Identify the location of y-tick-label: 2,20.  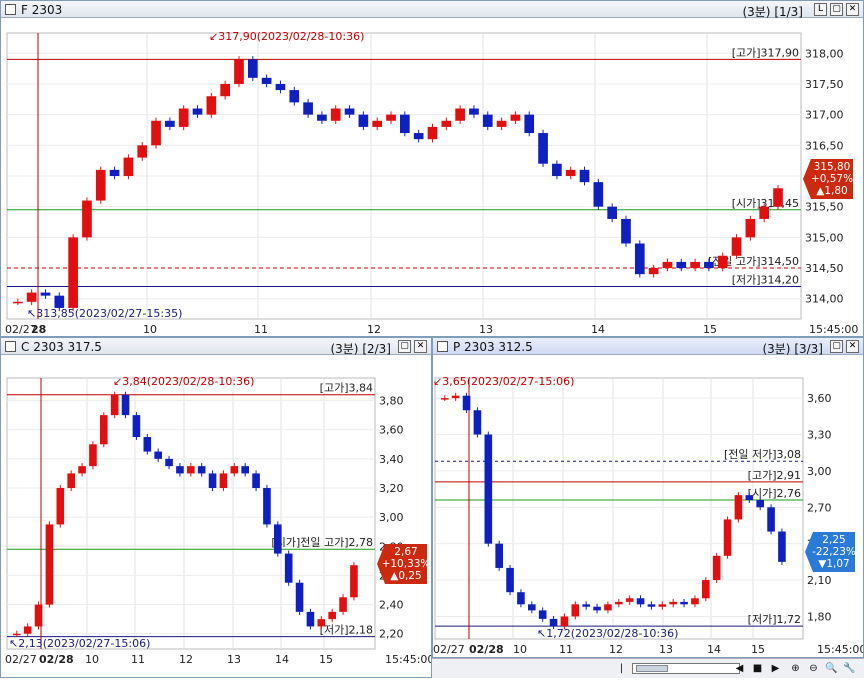
(391, 634).